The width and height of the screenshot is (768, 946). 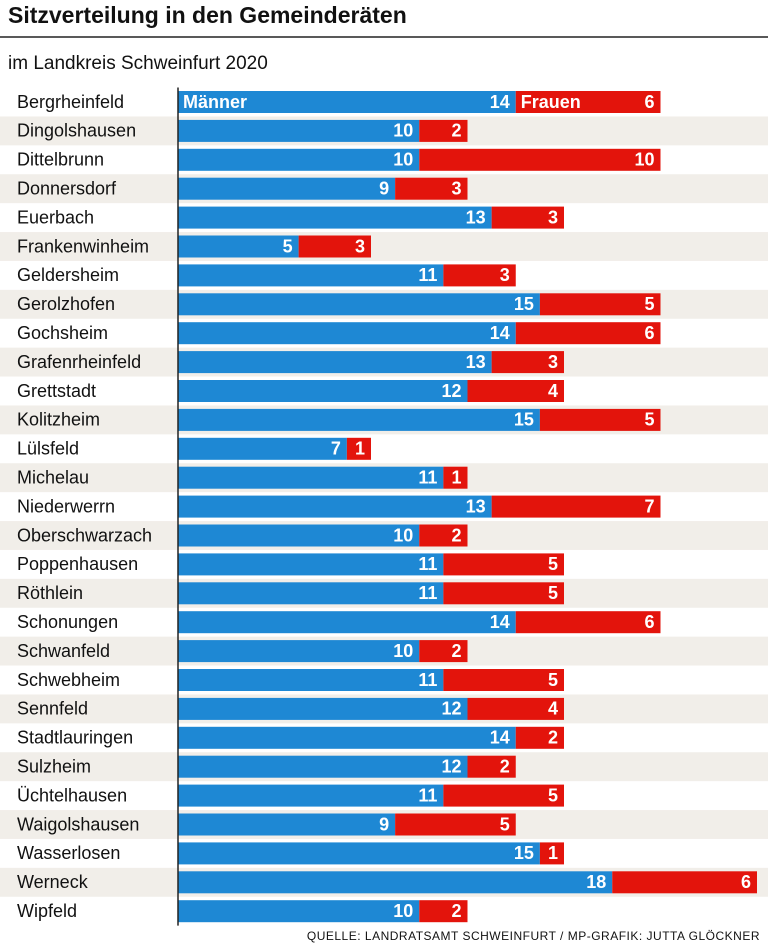 I want to click on category-label: Donnersdorf, so click(x=67, y=188).